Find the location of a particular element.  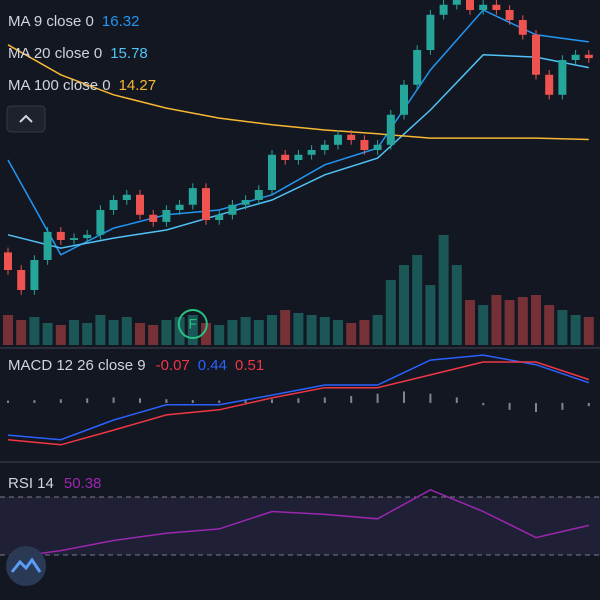

legend-value: 0.44 is located at coordinates (212, 365).